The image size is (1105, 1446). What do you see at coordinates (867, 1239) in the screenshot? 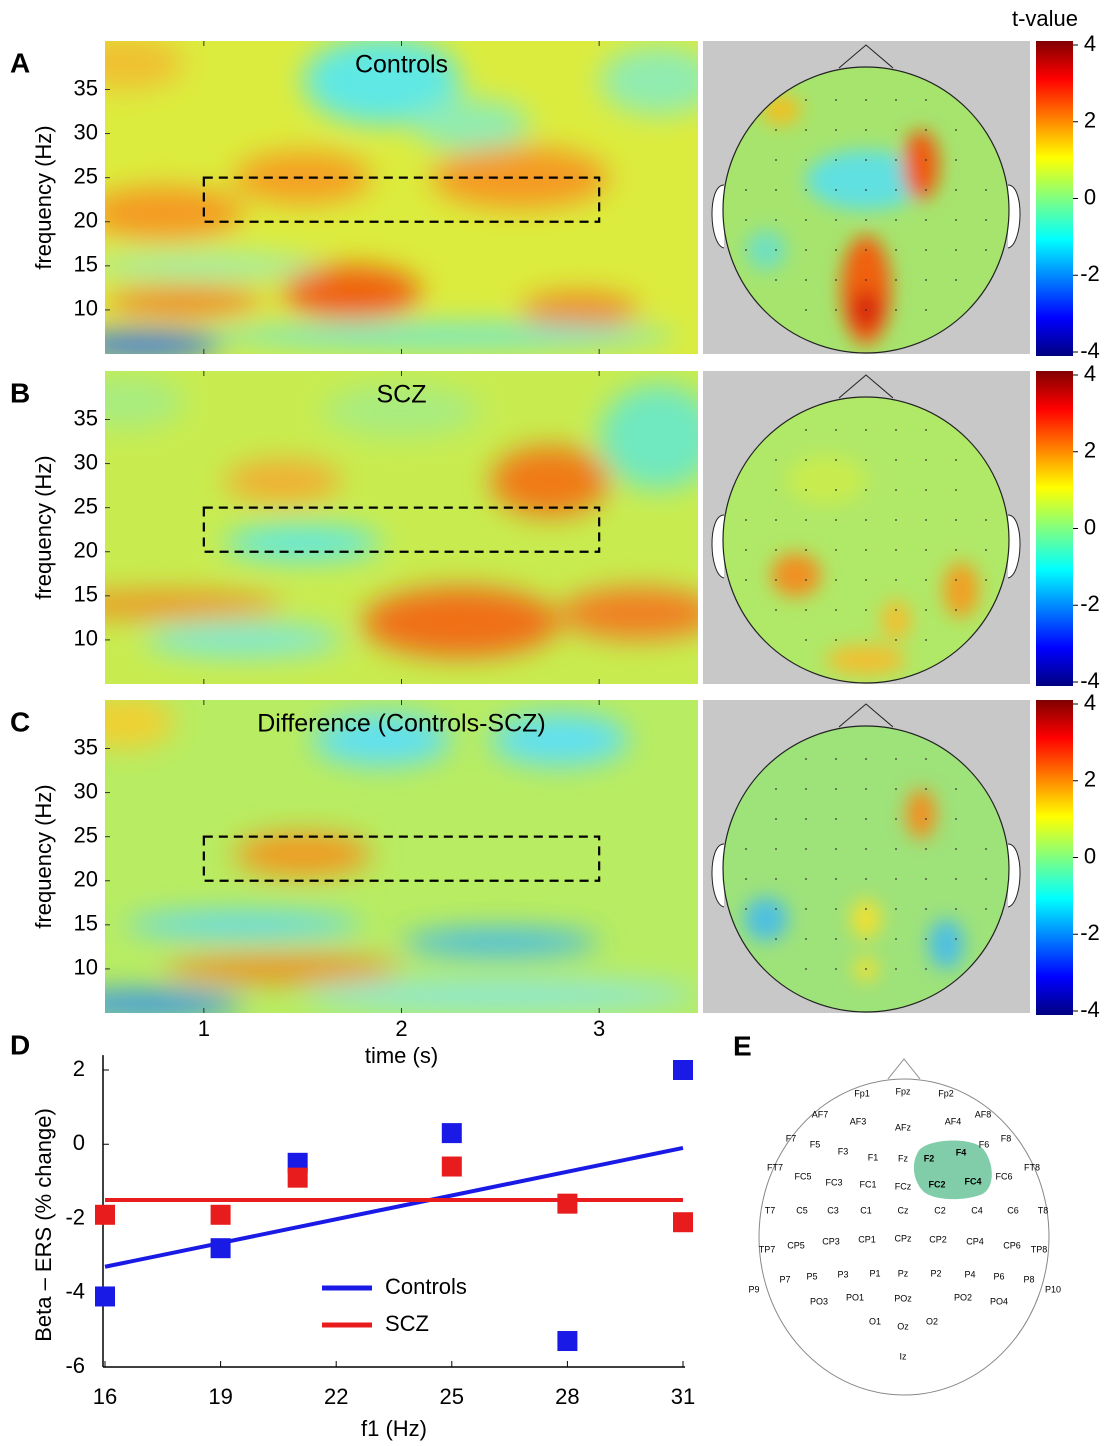
I see `electrode-label: CP1` at bounding box center [867, 1239].